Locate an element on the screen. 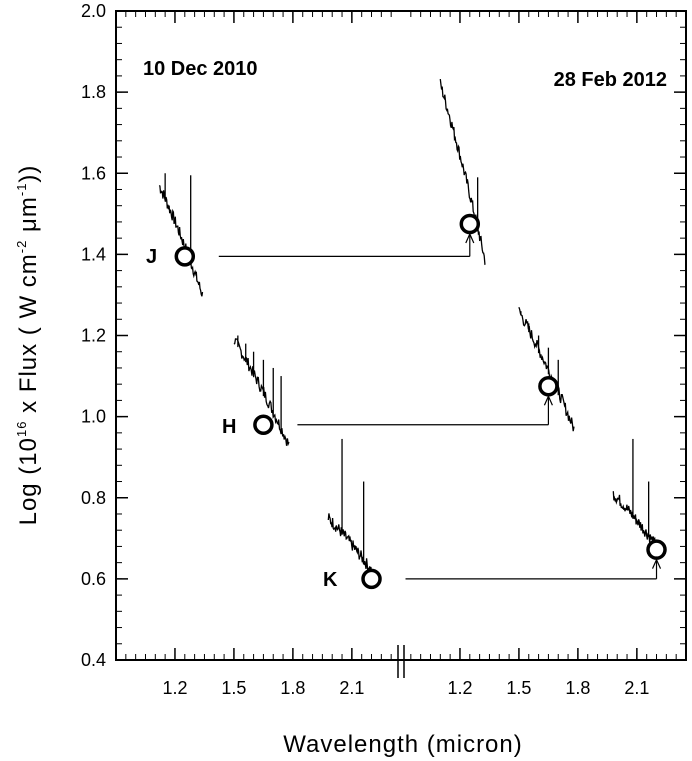  y-tick-label: 0.4 is located at coordinates (93, 660).